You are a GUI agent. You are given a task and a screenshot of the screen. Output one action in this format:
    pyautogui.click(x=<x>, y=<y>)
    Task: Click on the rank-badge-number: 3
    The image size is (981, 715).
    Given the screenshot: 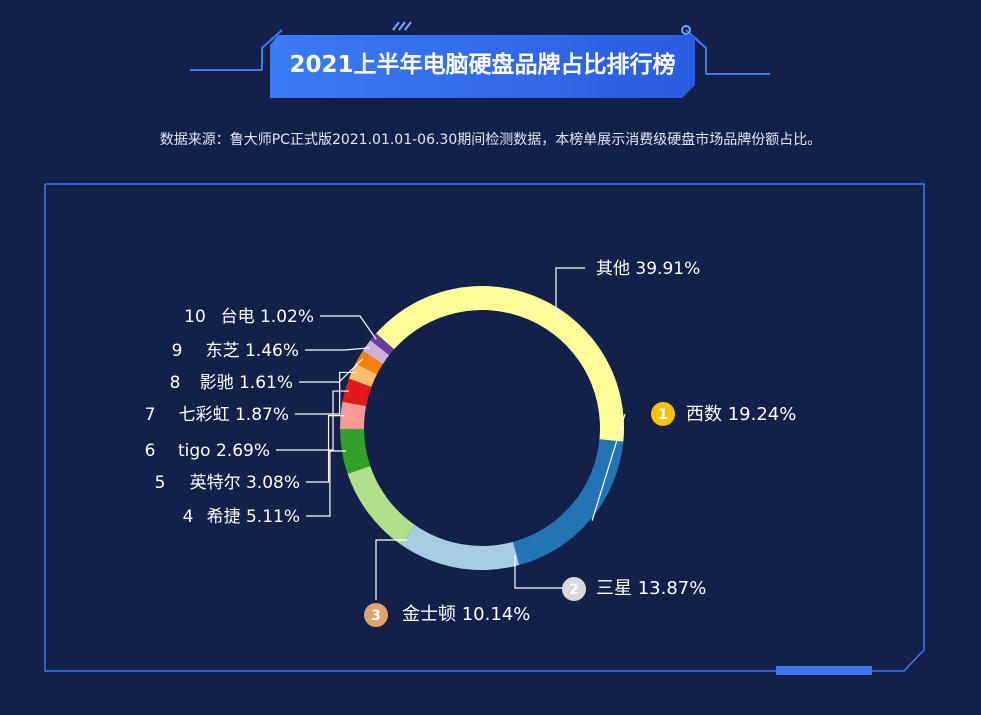 What is the action you would take?
    pyautogui.click(x=376, y=616)
    